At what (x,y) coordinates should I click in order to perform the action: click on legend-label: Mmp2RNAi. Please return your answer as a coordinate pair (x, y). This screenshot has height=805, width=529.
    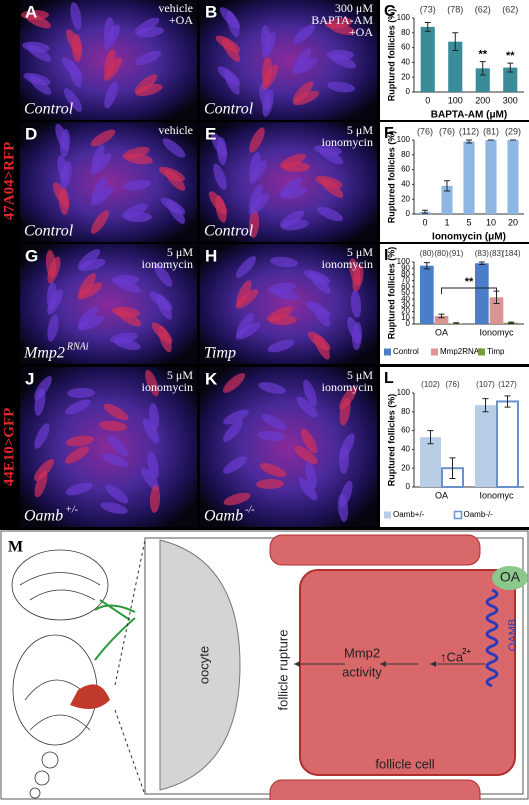
    Looking at the image, I should click on (460, 351).